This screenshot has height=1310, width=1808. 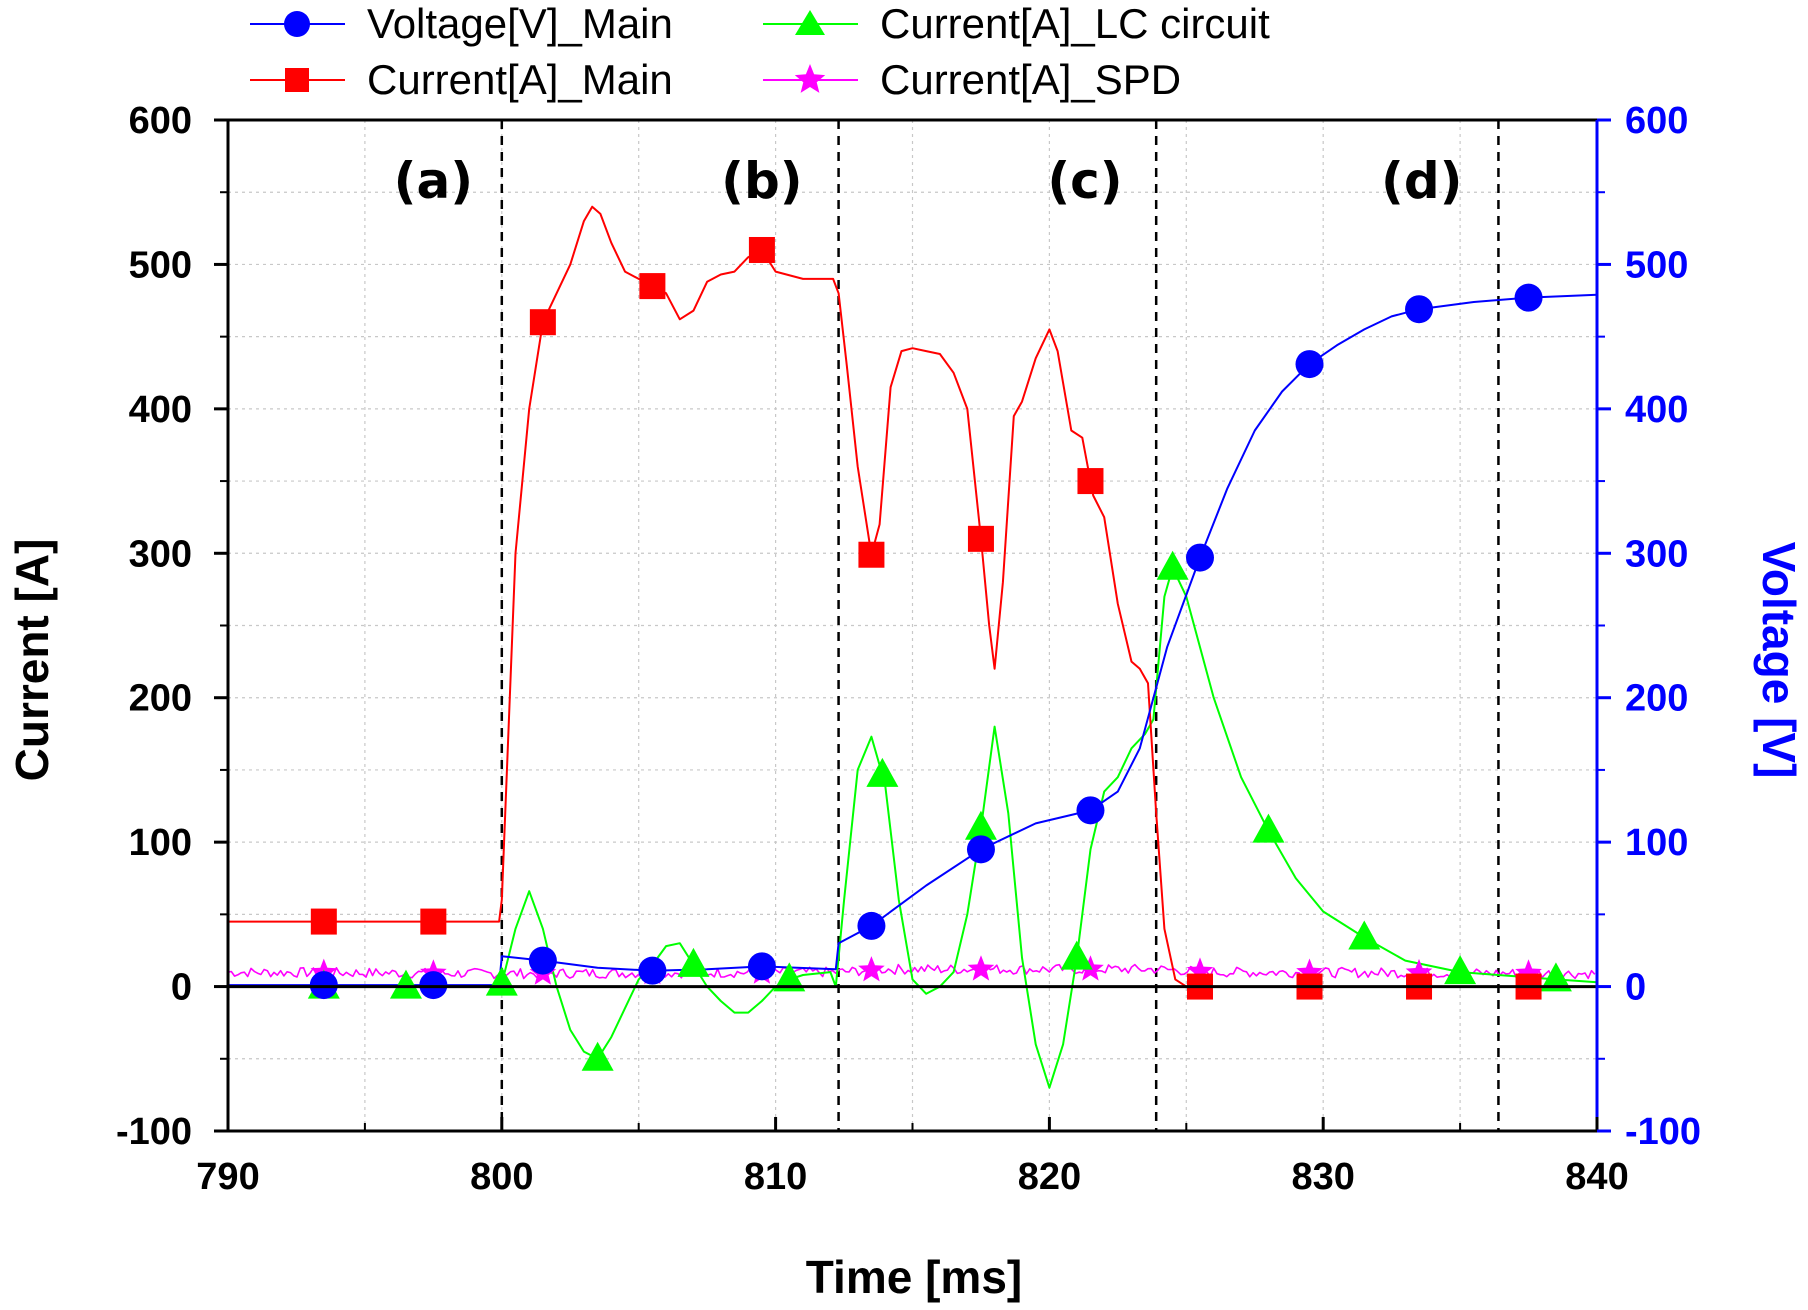 I want to click on legend-marker-current-spd, so click(x=810, y=78).